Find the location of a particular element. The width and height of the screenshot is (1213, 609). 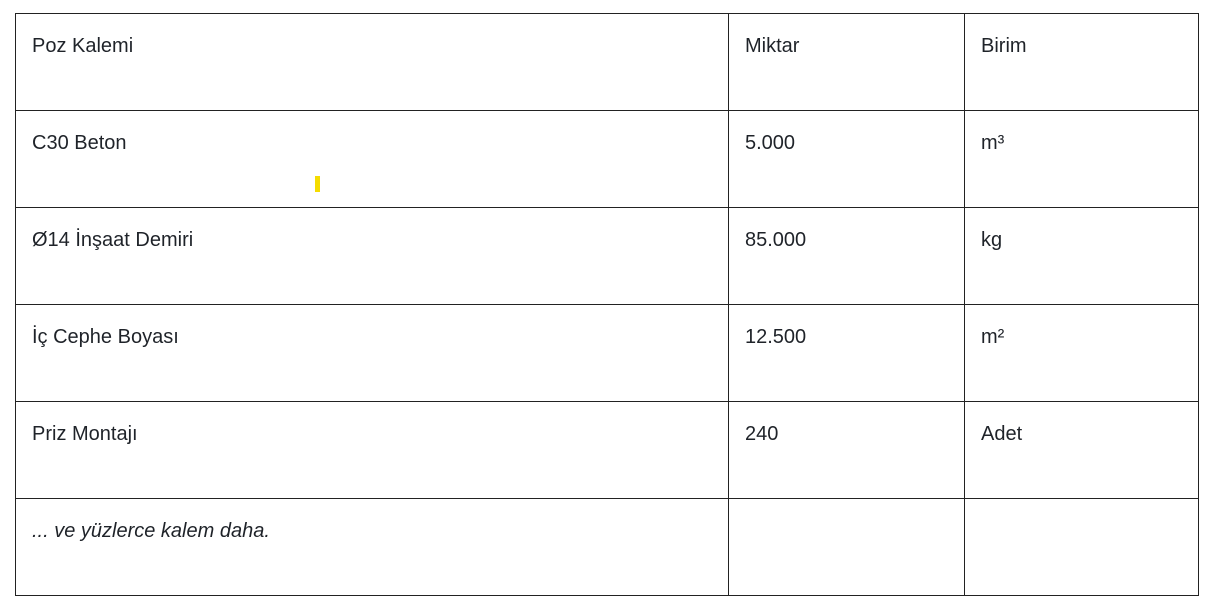

header-birim: Birim is located at coordinates (1081, 62).